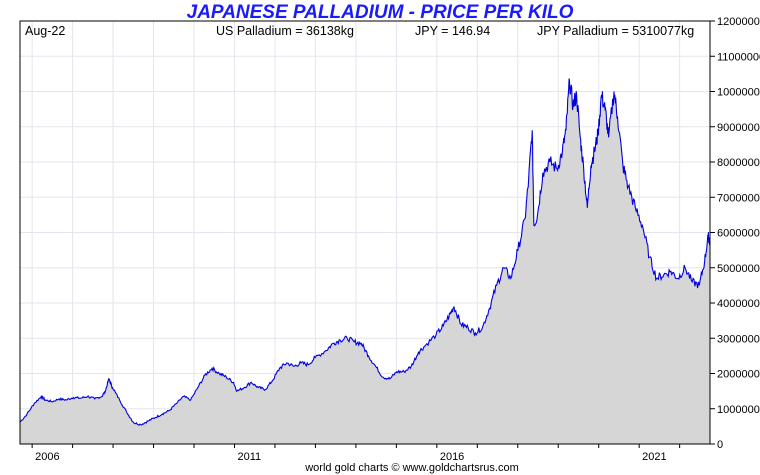  I want to click on y-tick-label: 12000000, so click(738, 22).